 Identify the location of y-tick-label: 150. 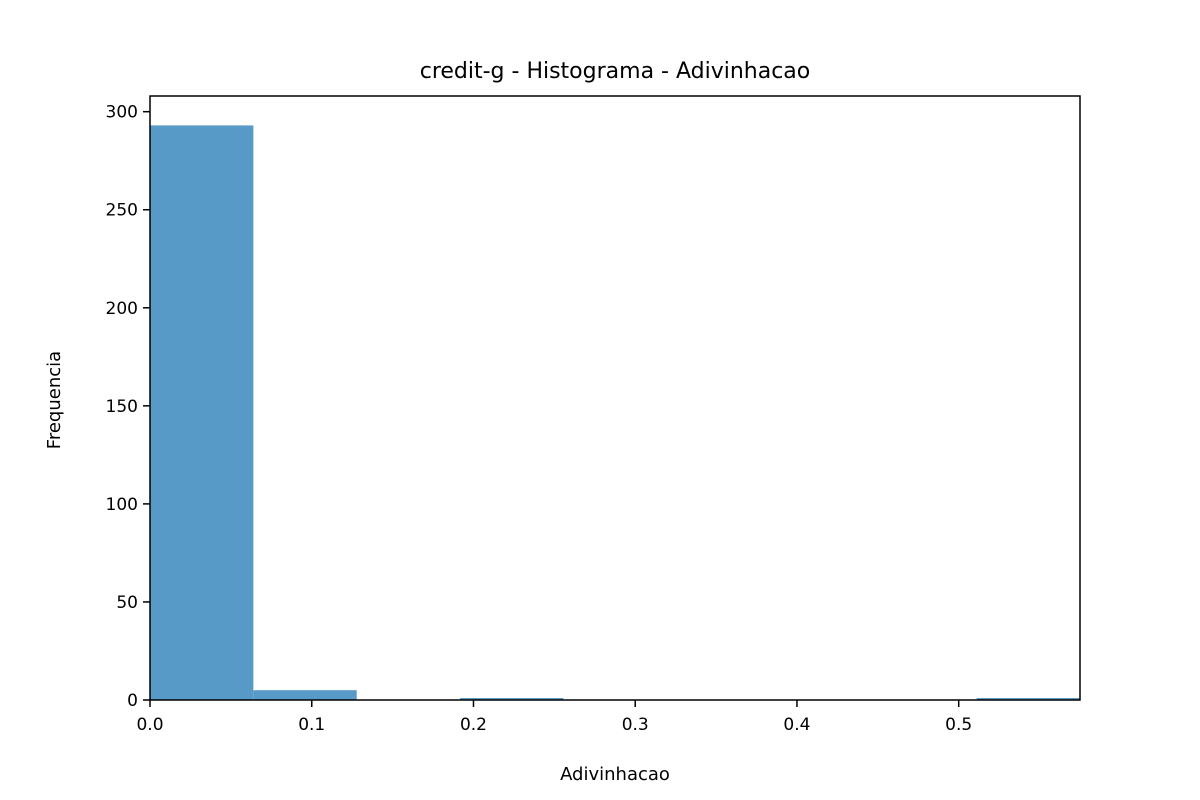
(122, 407).